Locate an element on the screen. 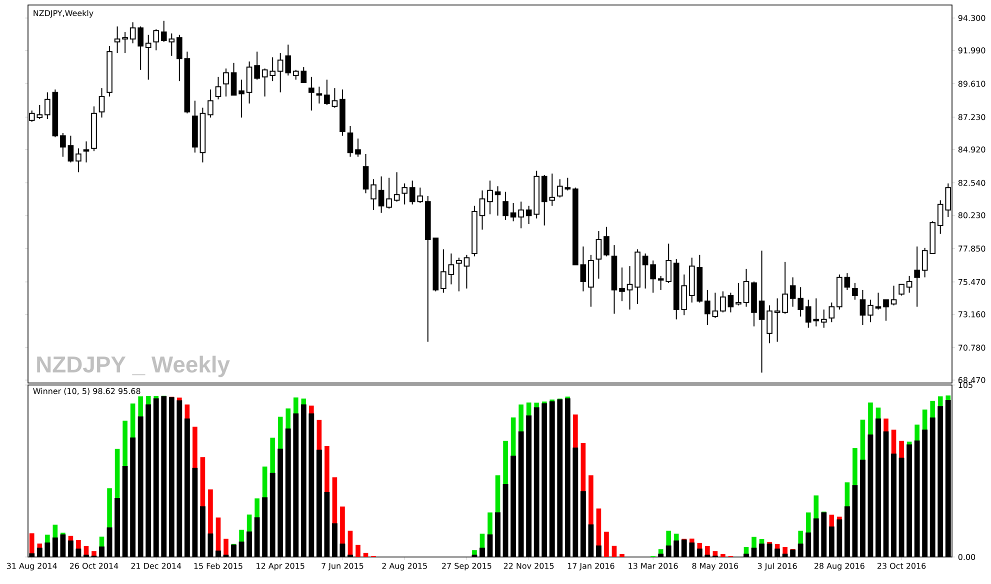 Image resolution: width=991 pixels, height=584 pixels. annotation: NZDJPY _ Weekly is located at coordinates (133, 367).